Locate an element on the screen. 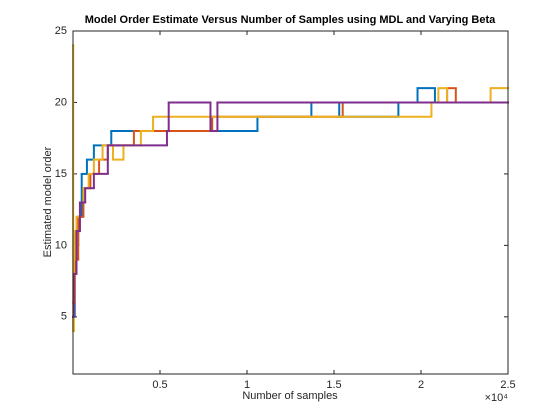 The image size is (560, 420). y-tick-label: 10 is located at coordinates (61, 245).